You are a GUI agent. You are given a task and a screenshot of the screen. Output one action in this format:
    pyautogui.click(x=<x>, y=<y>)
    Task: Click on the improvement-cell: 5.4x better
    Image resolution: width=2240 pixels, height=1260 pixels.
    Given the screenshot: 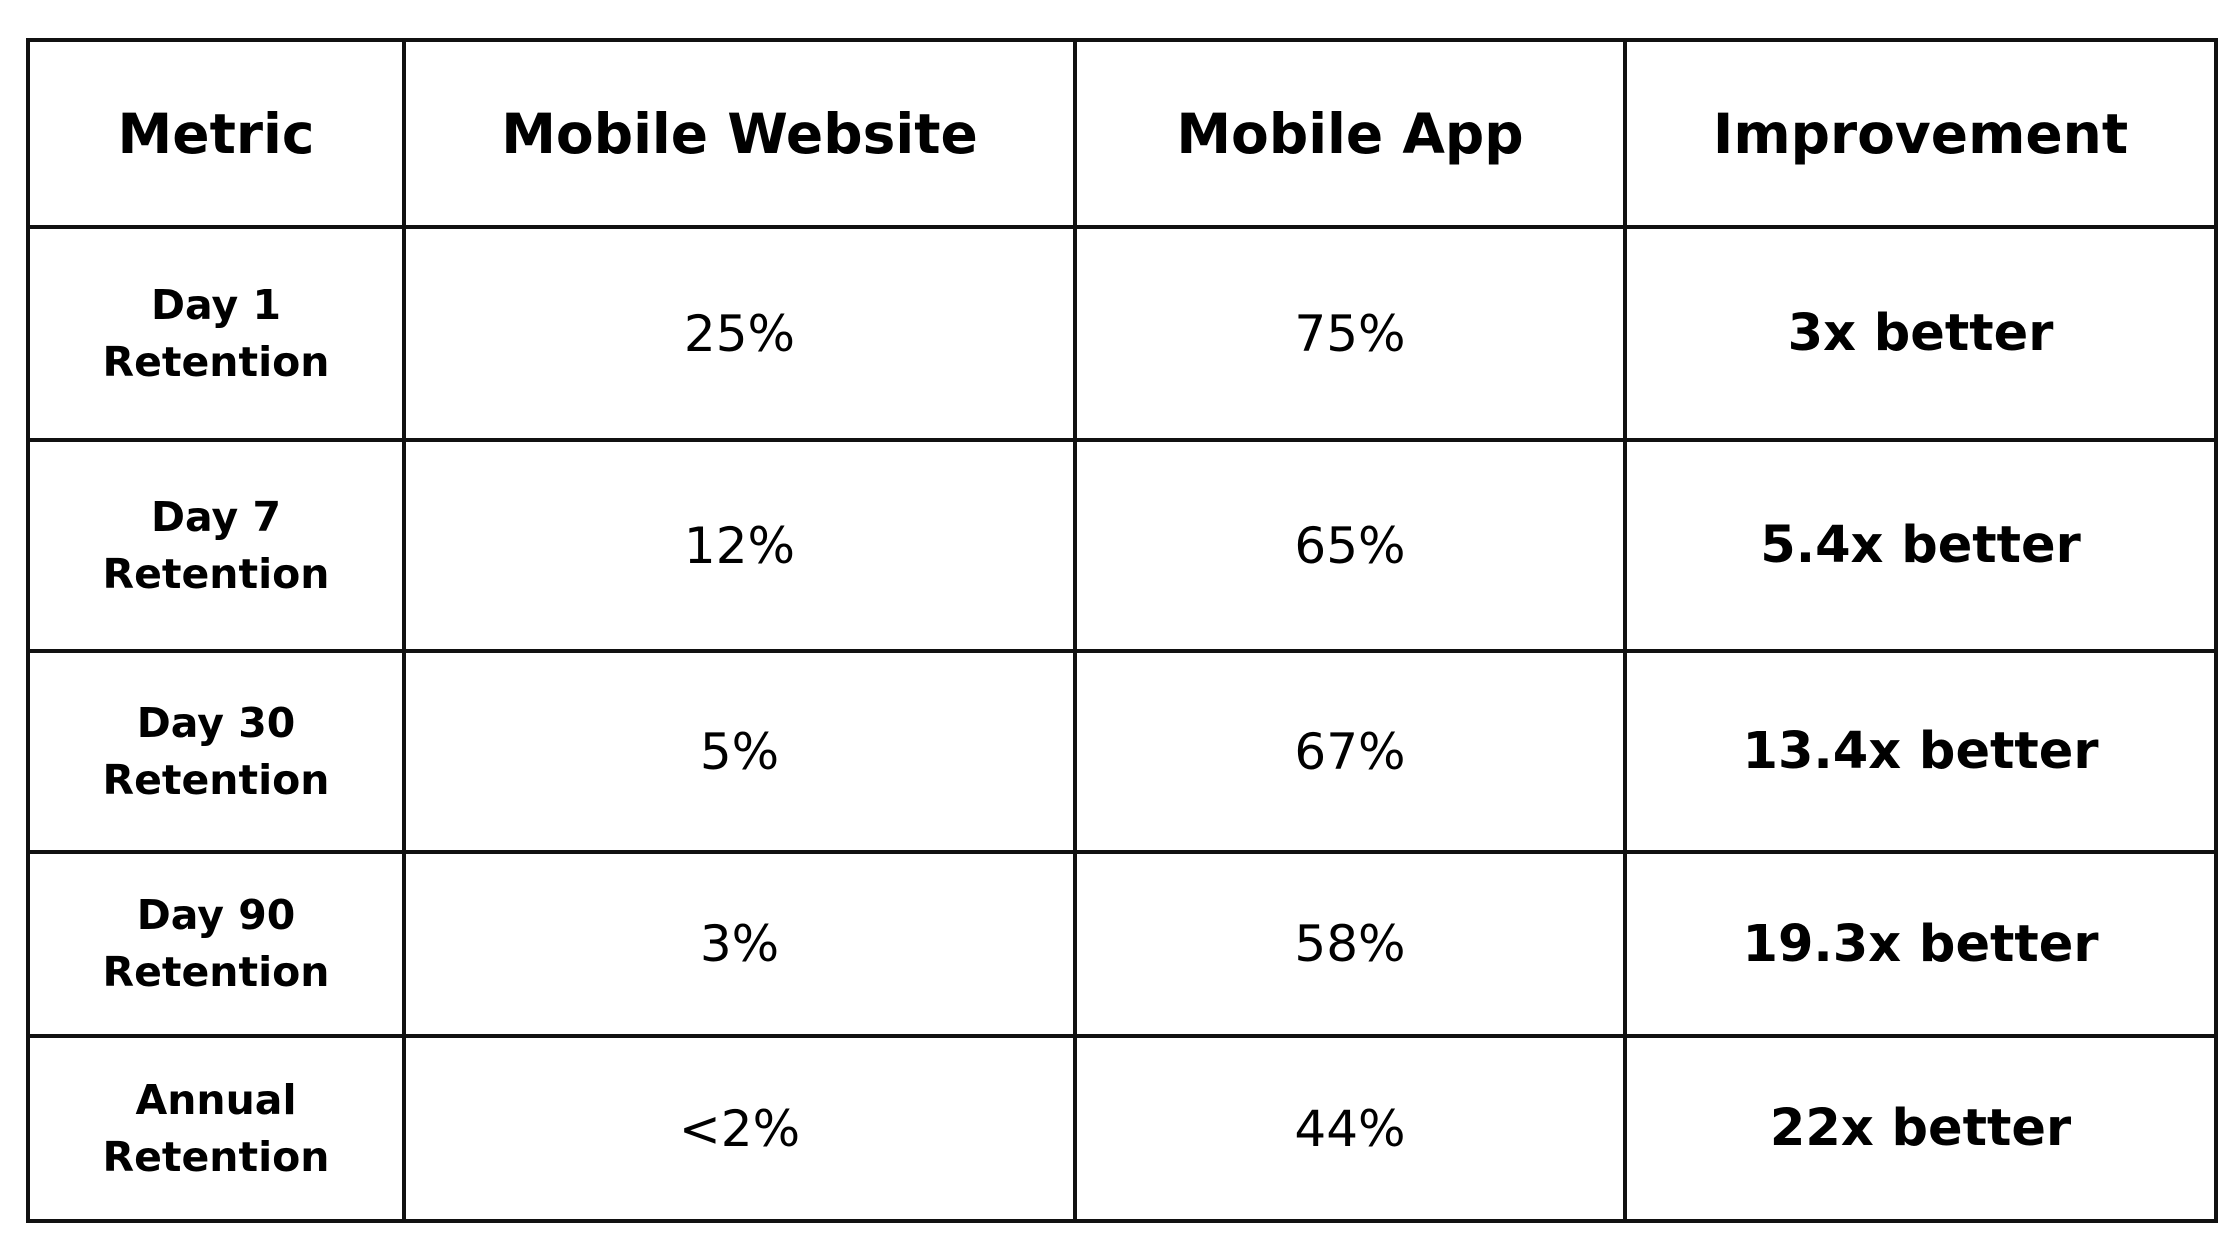 What is the action you would take?
    pyautogui.click(x=1920, y=545)
    